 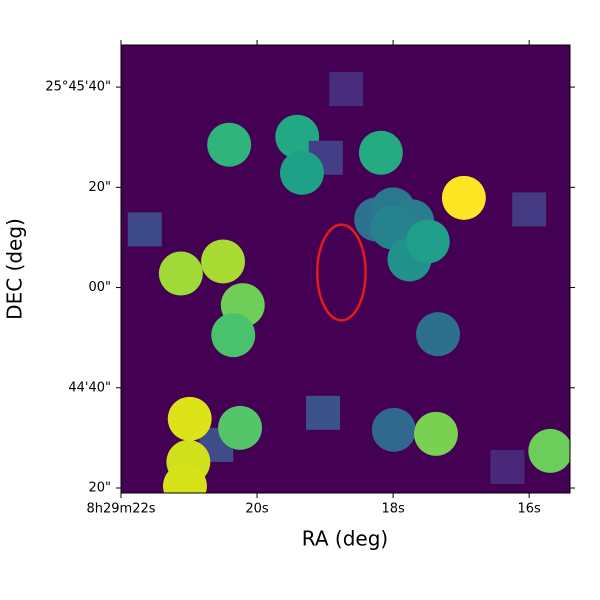 I want to click on region-ellipse, so click(x=341, y=272).